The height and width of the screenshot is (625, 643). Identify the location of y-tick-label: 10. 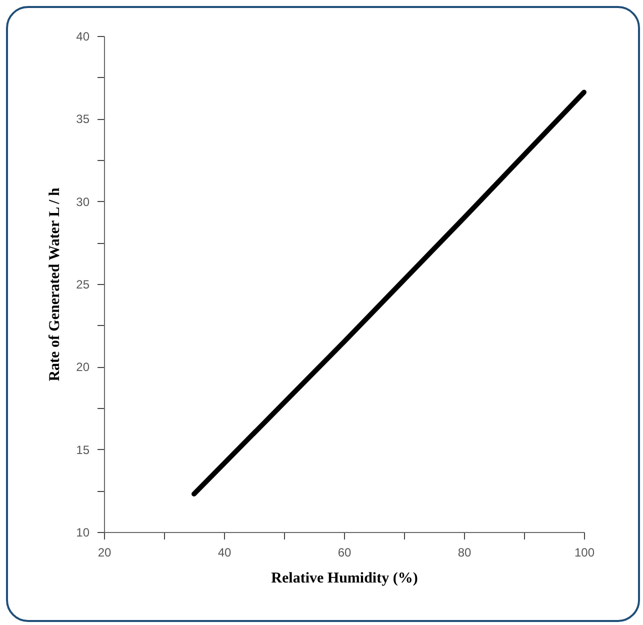
(83, 533).